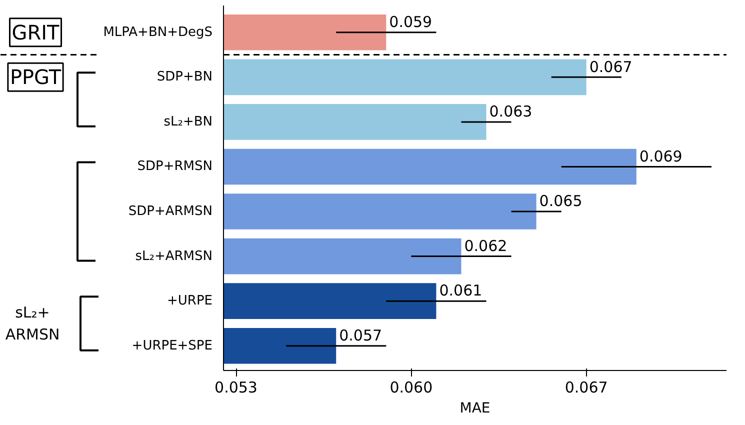 Image resolution: width=745 pixels, height=425 pixels. Describe the element at coordinates (475, 408) in the screenshot. I see `x-axis-title: MAE` at that location.